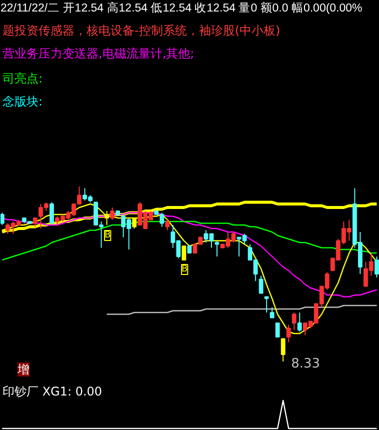  What do you see at coordinates (22, 79) in the screenshot?
I see `text: 司亮点:` at bounding box center [22, 79].